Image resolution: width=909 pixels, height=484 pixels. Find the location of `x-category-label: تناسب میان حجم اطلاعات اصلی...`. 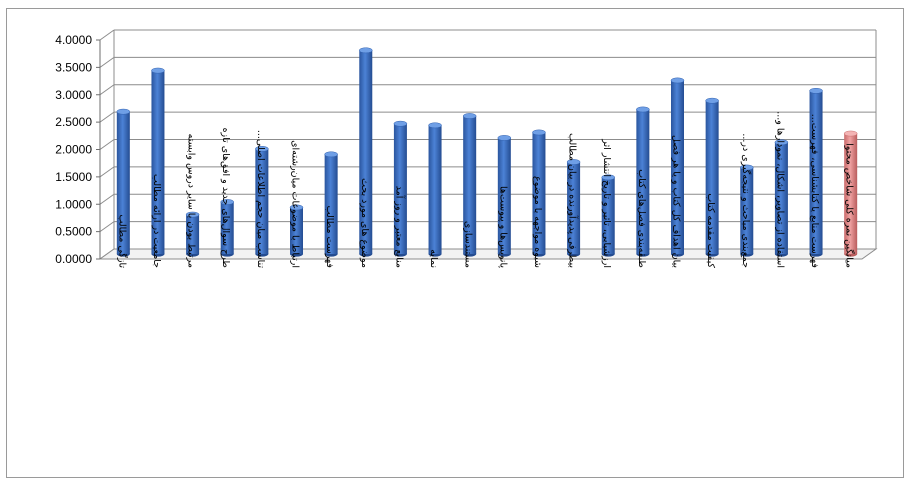

x-category-label: تناسب میان حجم اطلاعات اصلی... is located at coordinates (260, 199).